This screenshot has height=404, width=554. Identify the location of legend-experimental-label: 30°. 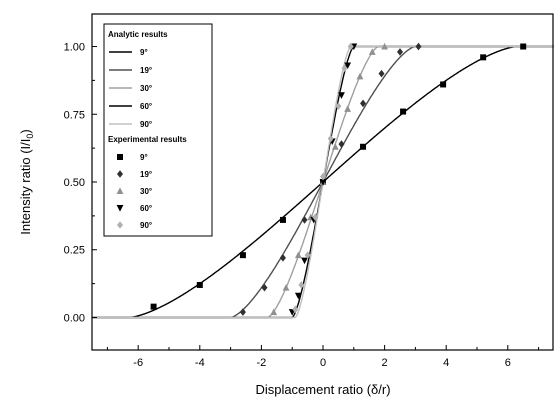
(146, 191).